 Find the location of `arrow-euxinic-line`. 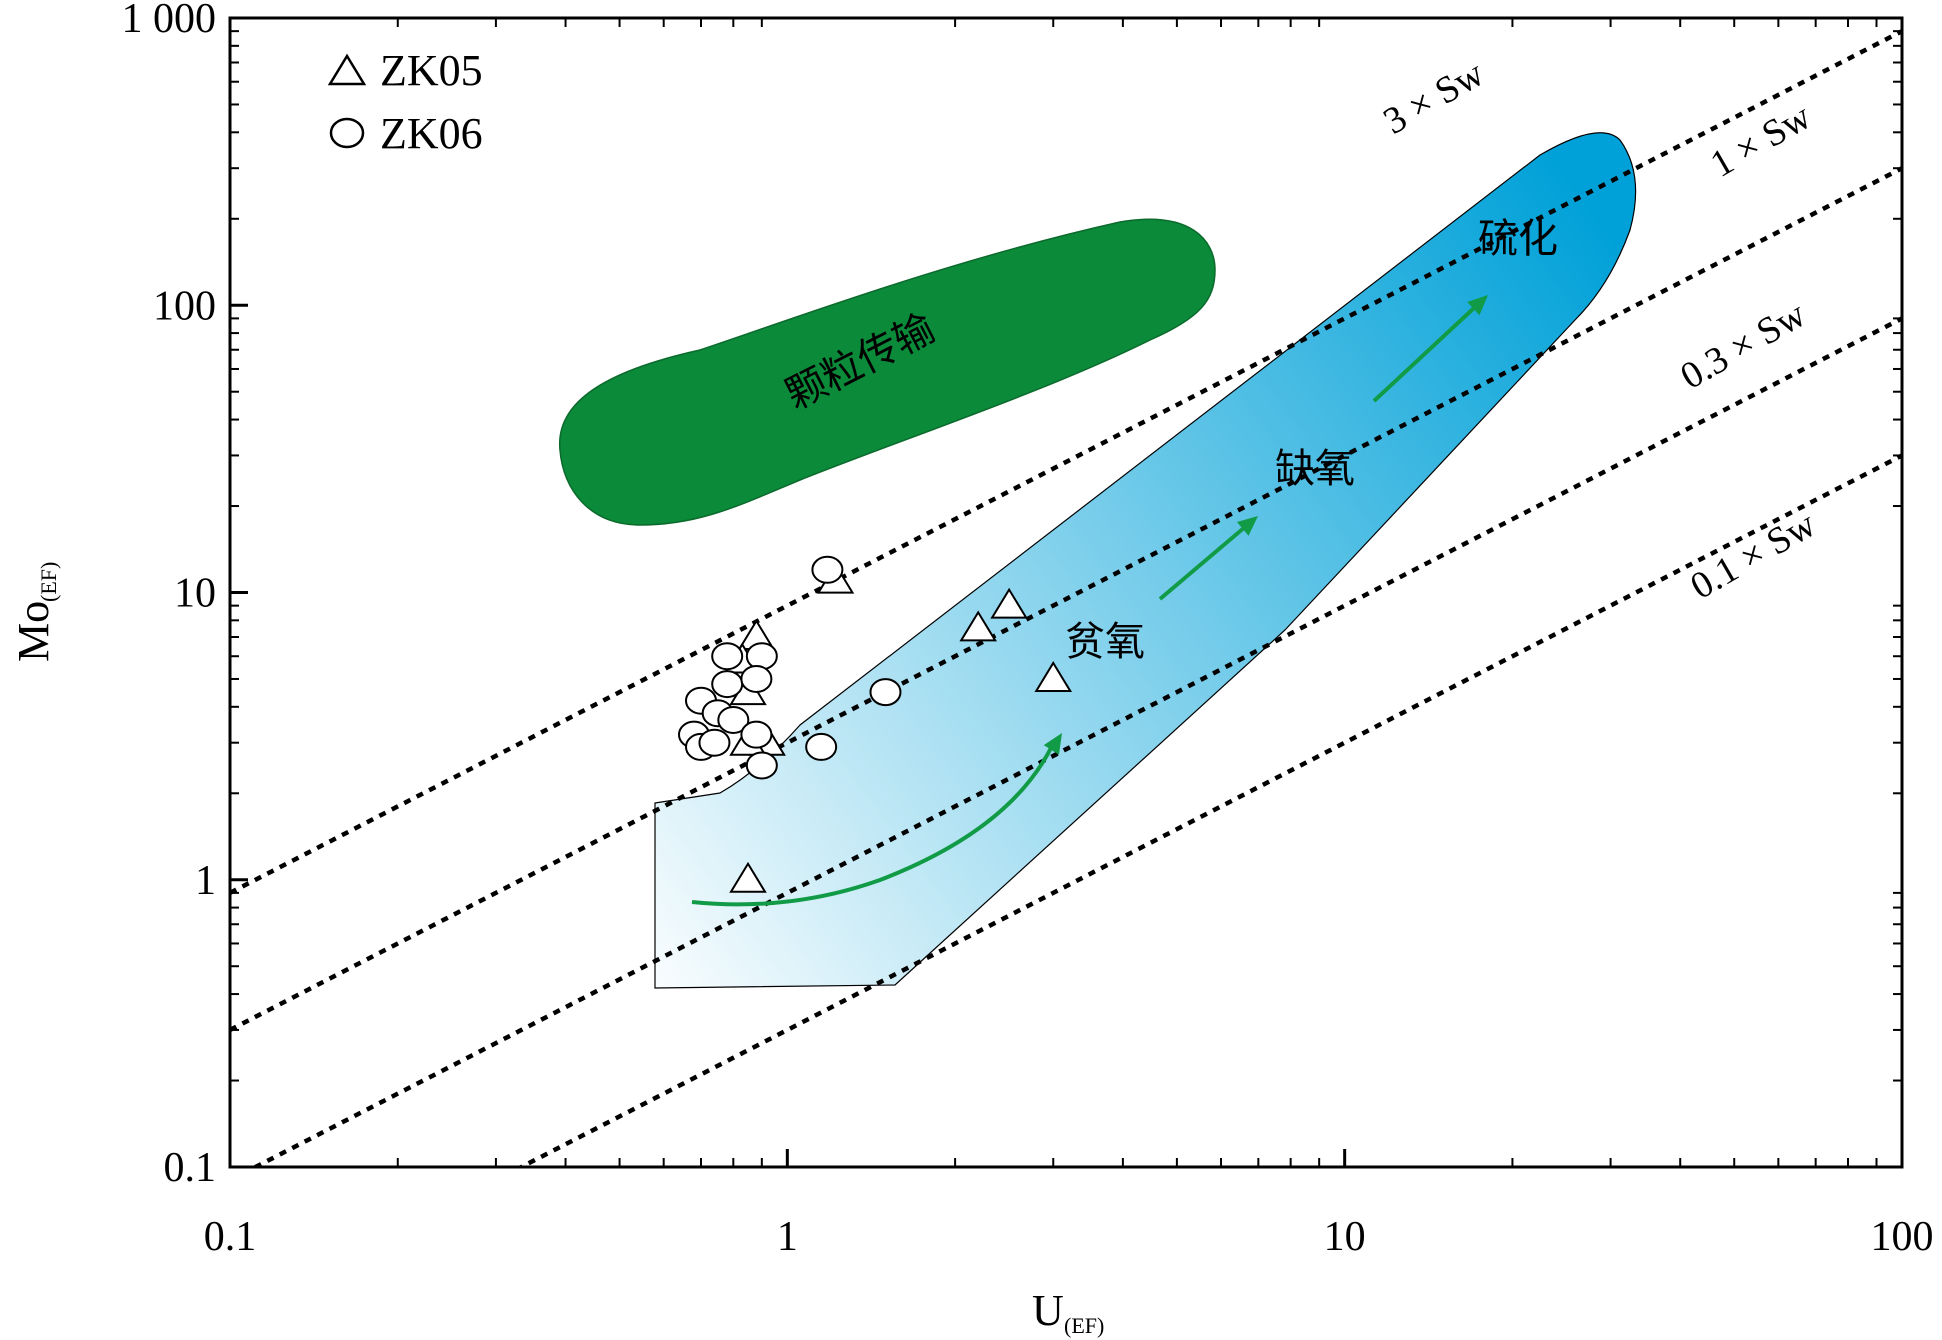

arrow-euxinic-line is located at coordinates (1424, 354).